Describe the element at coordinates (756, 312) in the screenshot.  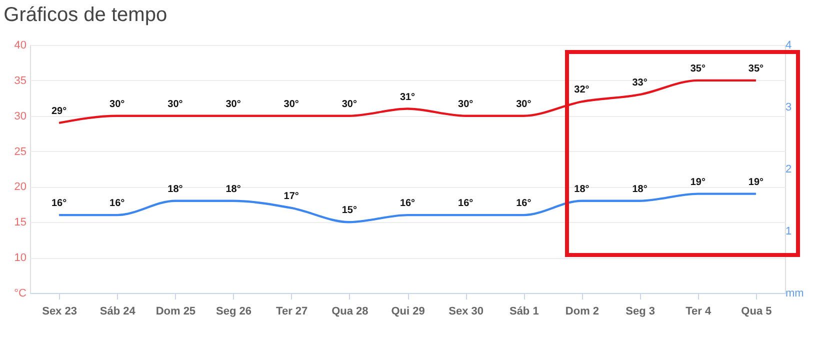
I see `x-tick-label: Qua 5` at that location.